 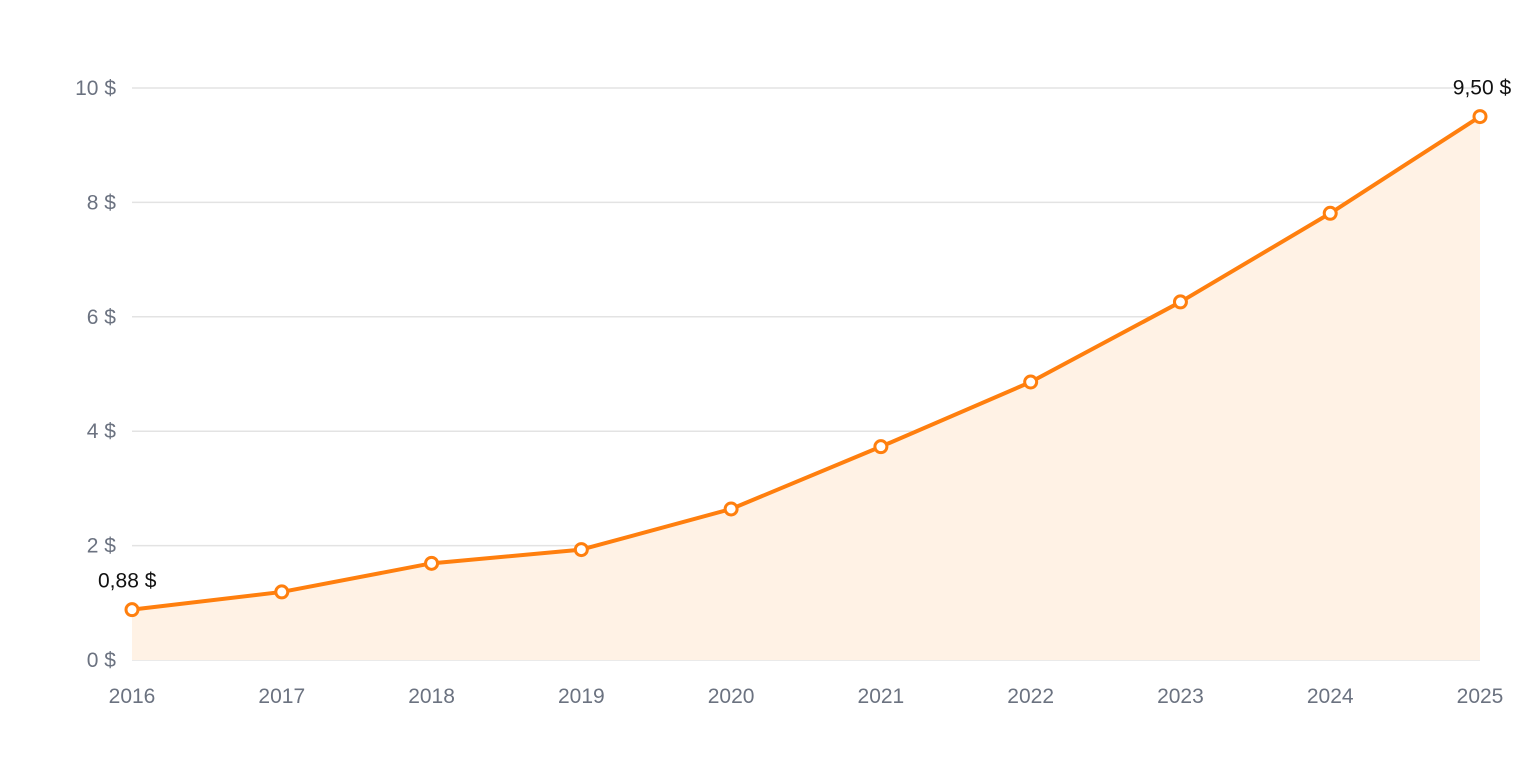 What do you see at coordinates (881, 696) in the screenshot?
I see `x-tick-label: 2021` at bounding box center [881, 696].